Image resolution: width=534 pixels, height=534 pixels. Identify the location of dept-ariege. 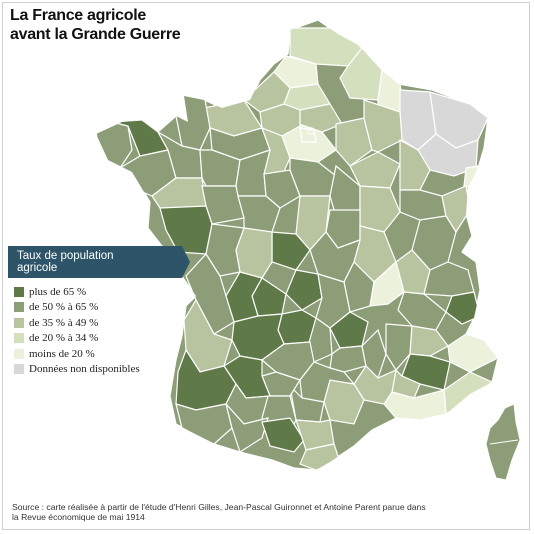
(283, 435).